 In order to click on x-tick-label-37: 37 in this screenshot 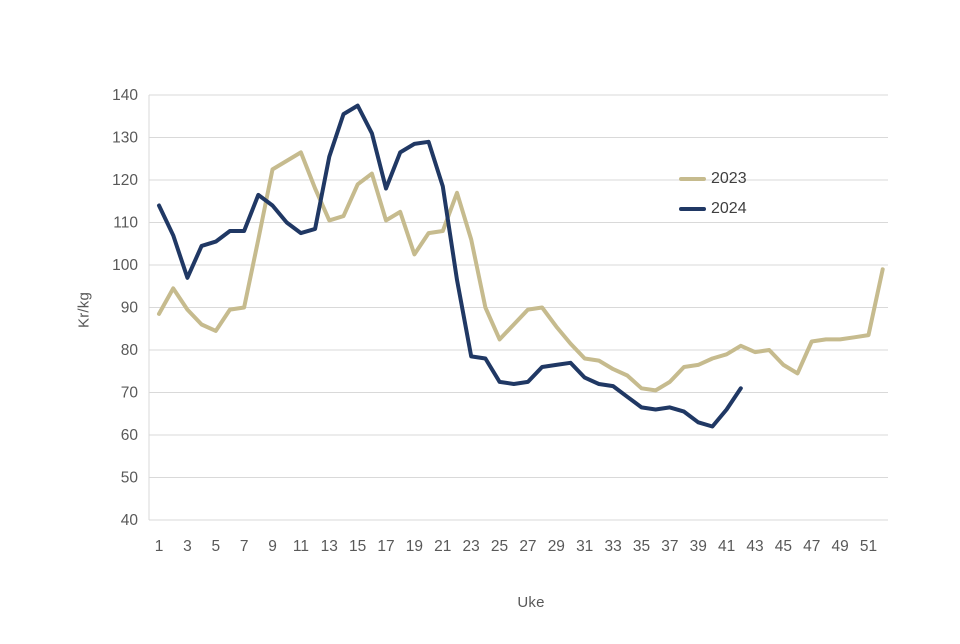, I will do `click(669, 546)`.